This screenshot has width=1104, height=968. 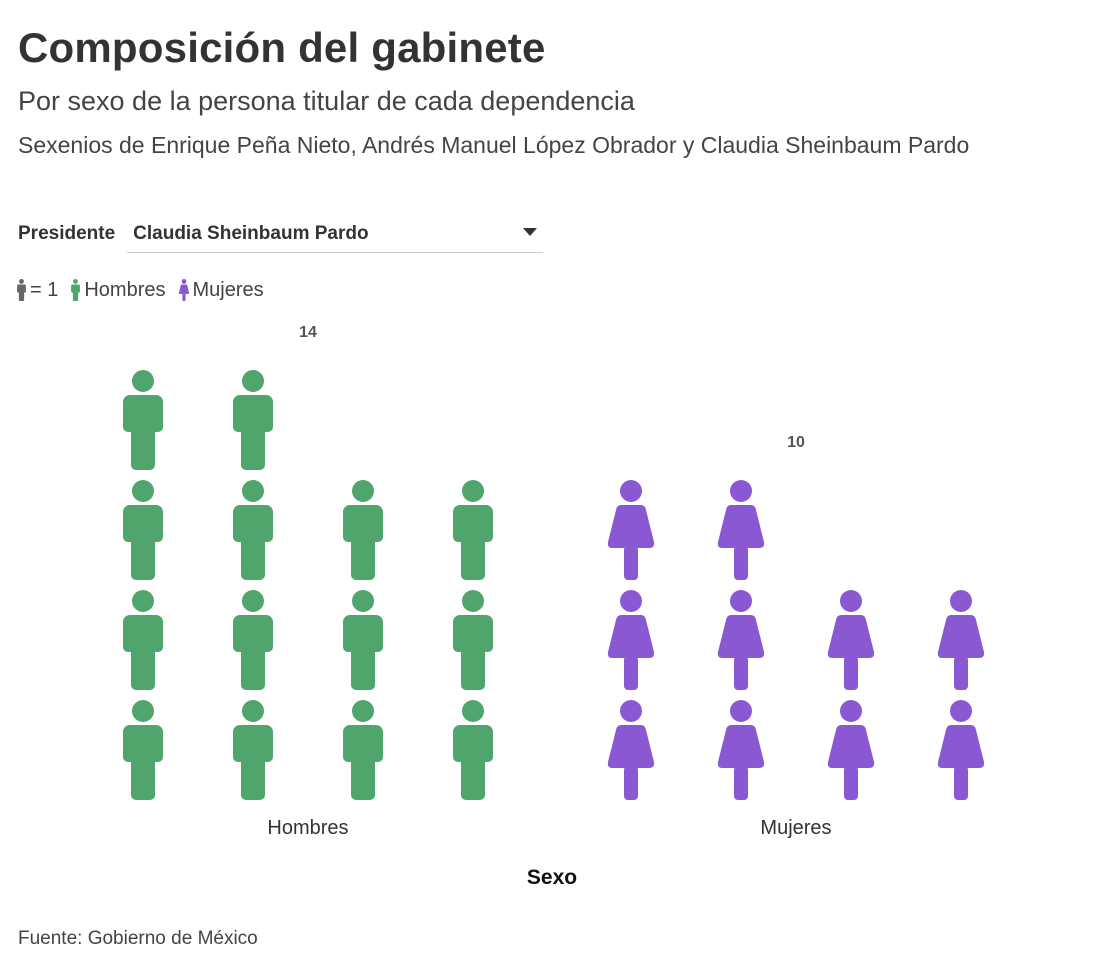 What do you see at coordinates (228, 289) in the screenshot?
I see `legend-label-mujeres: Mujeres` at bounding box center [228, 289].